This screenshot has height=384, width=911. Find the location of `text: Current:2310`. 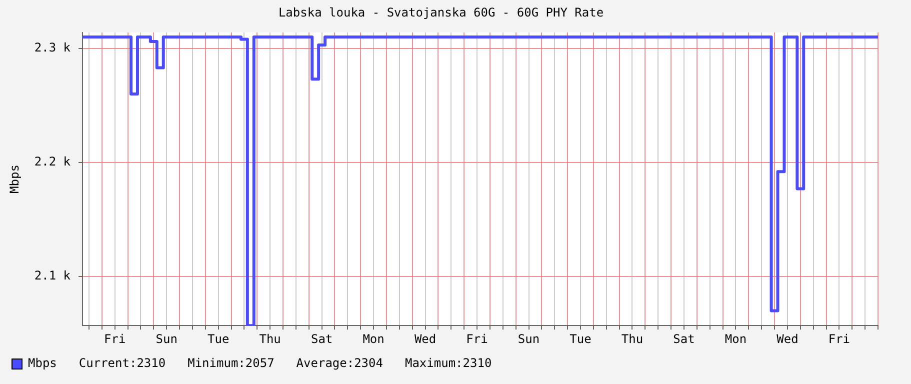

text: Current:2310 is located at coordinates (122, 363).